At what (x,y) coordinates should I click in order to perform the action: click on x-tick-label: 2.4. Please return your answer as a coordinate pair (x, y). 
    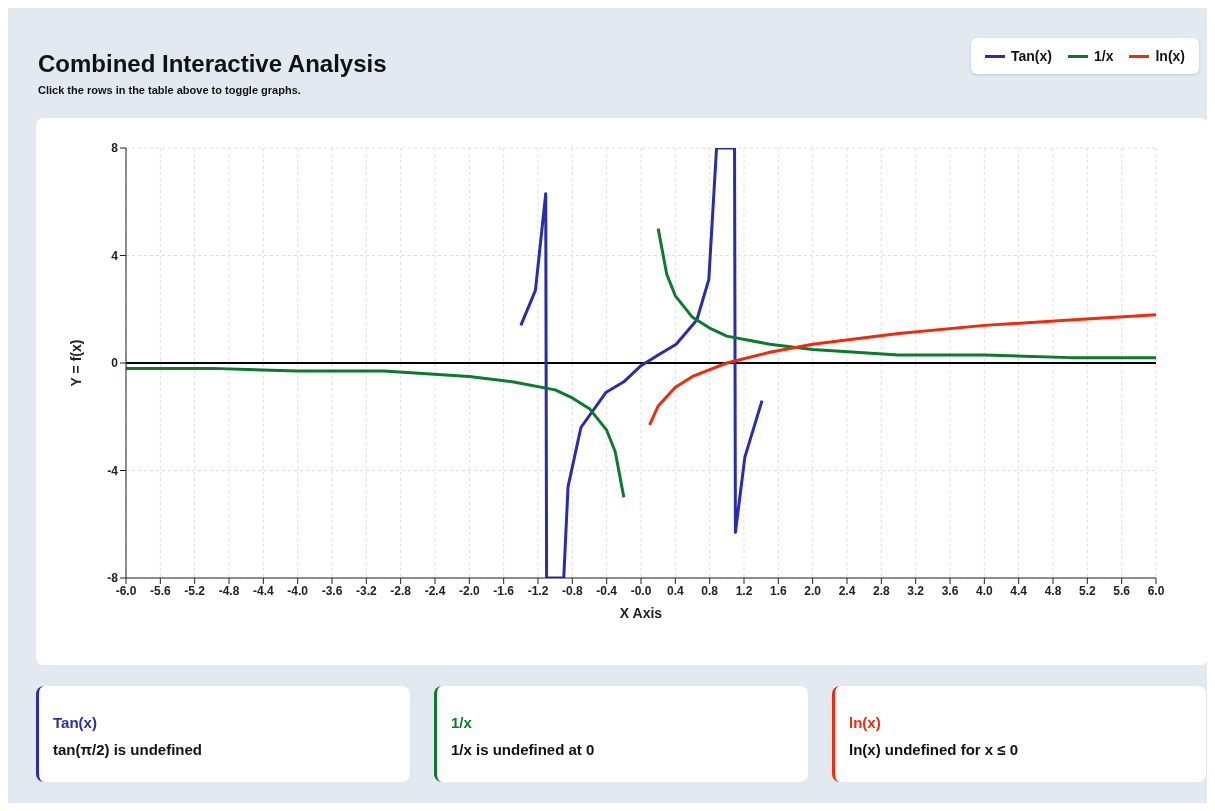
    Looking at the image, I should click on (847, 590).